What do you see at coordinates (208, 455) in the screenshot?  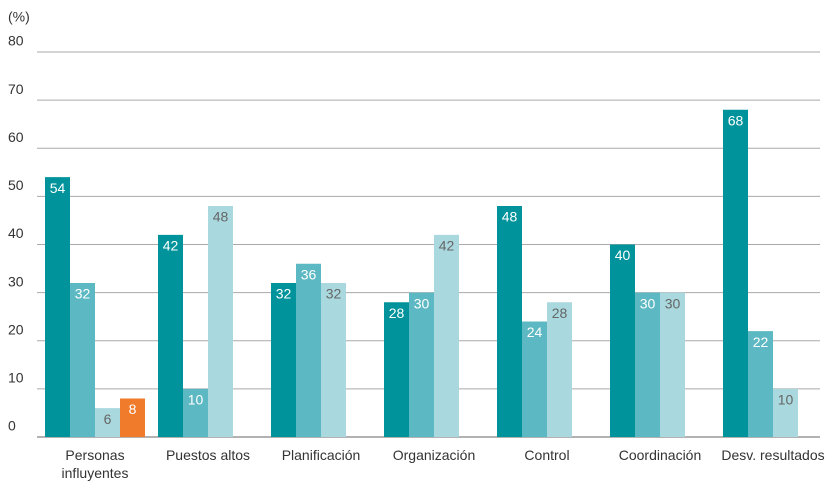 I see `x-tick-label: Puestos altos` at bounding box center [208, 455].